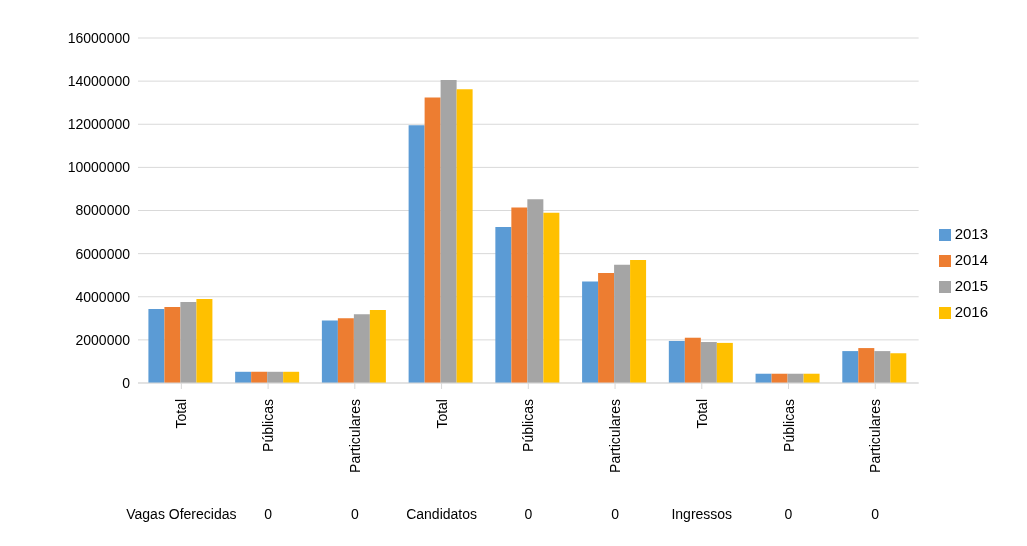  I want to click on legend-label: 2014, so click(971, 259).